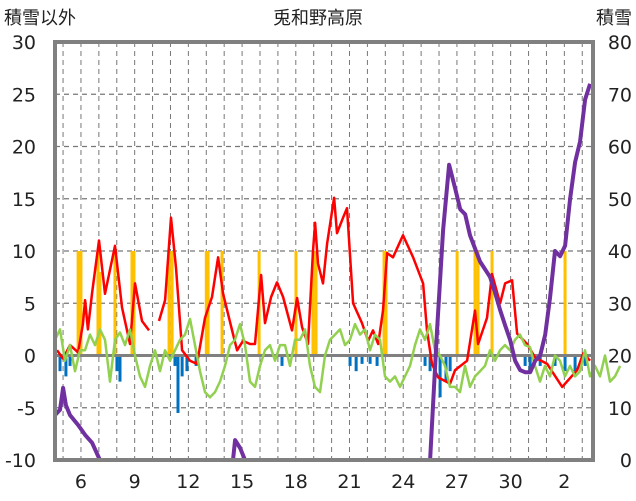  Describe the element at coordinates (135, 482) in the screenshot. I see `x-tick-label: 9` at that location.